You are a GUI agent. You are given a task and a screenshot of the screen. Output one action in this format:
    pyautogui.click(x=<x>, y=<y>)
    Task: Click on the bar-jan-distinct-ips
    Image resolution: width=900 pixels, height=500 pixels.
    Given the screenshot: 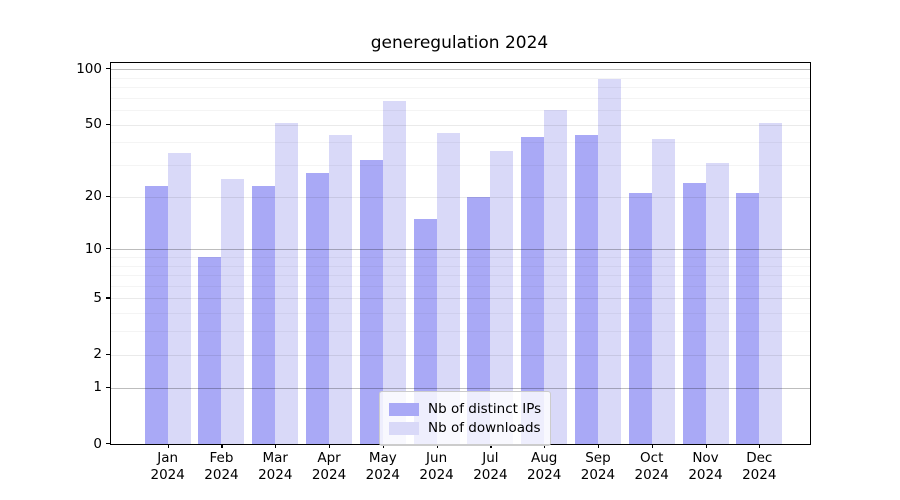 What is the action you would take?
    pyautogui.click(x=156, y=314)
    